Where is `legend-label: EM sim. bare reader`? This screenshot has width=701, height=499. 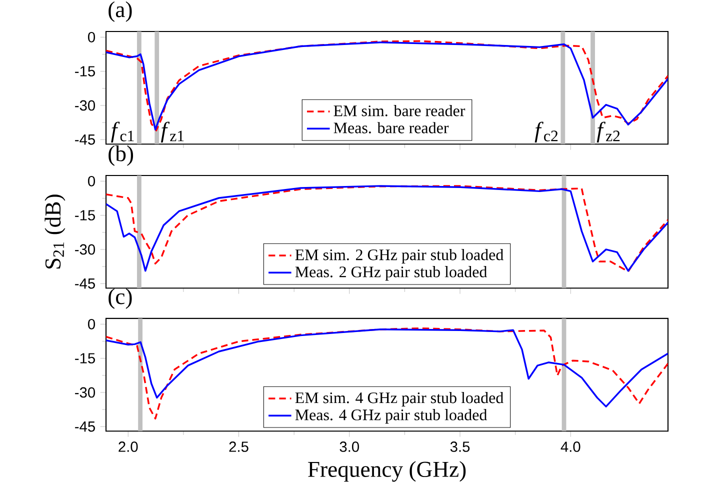
legend-label: EM sim. bare reader is located at coordinates (400, 110).